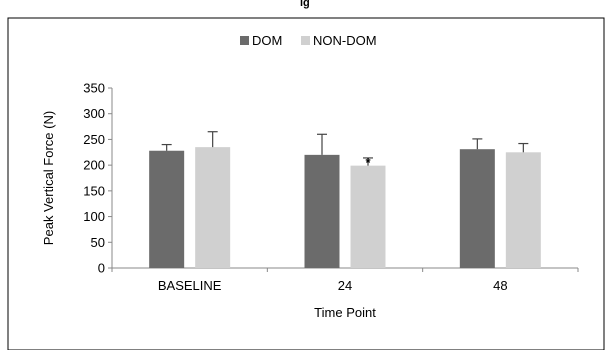 The width and height of the screenshot is (614, 350). I want to click on legend-label-dom: DOM, so click(267, 40).